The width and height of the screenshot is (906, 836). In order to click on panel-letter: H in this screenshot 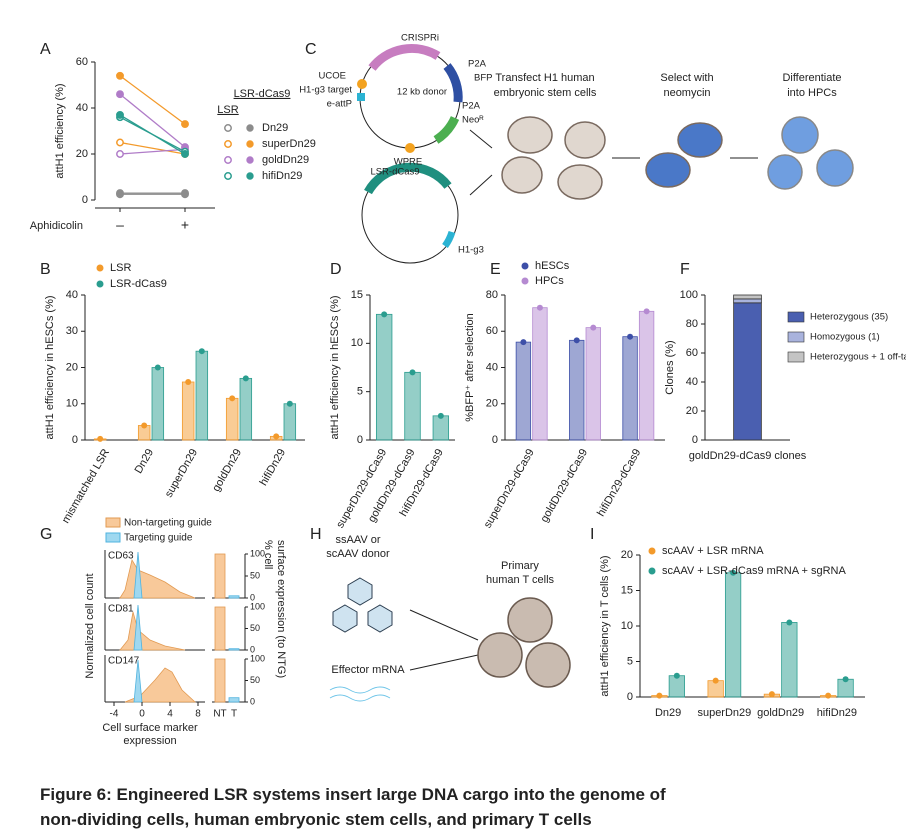, I will do `click(316, 534)`.